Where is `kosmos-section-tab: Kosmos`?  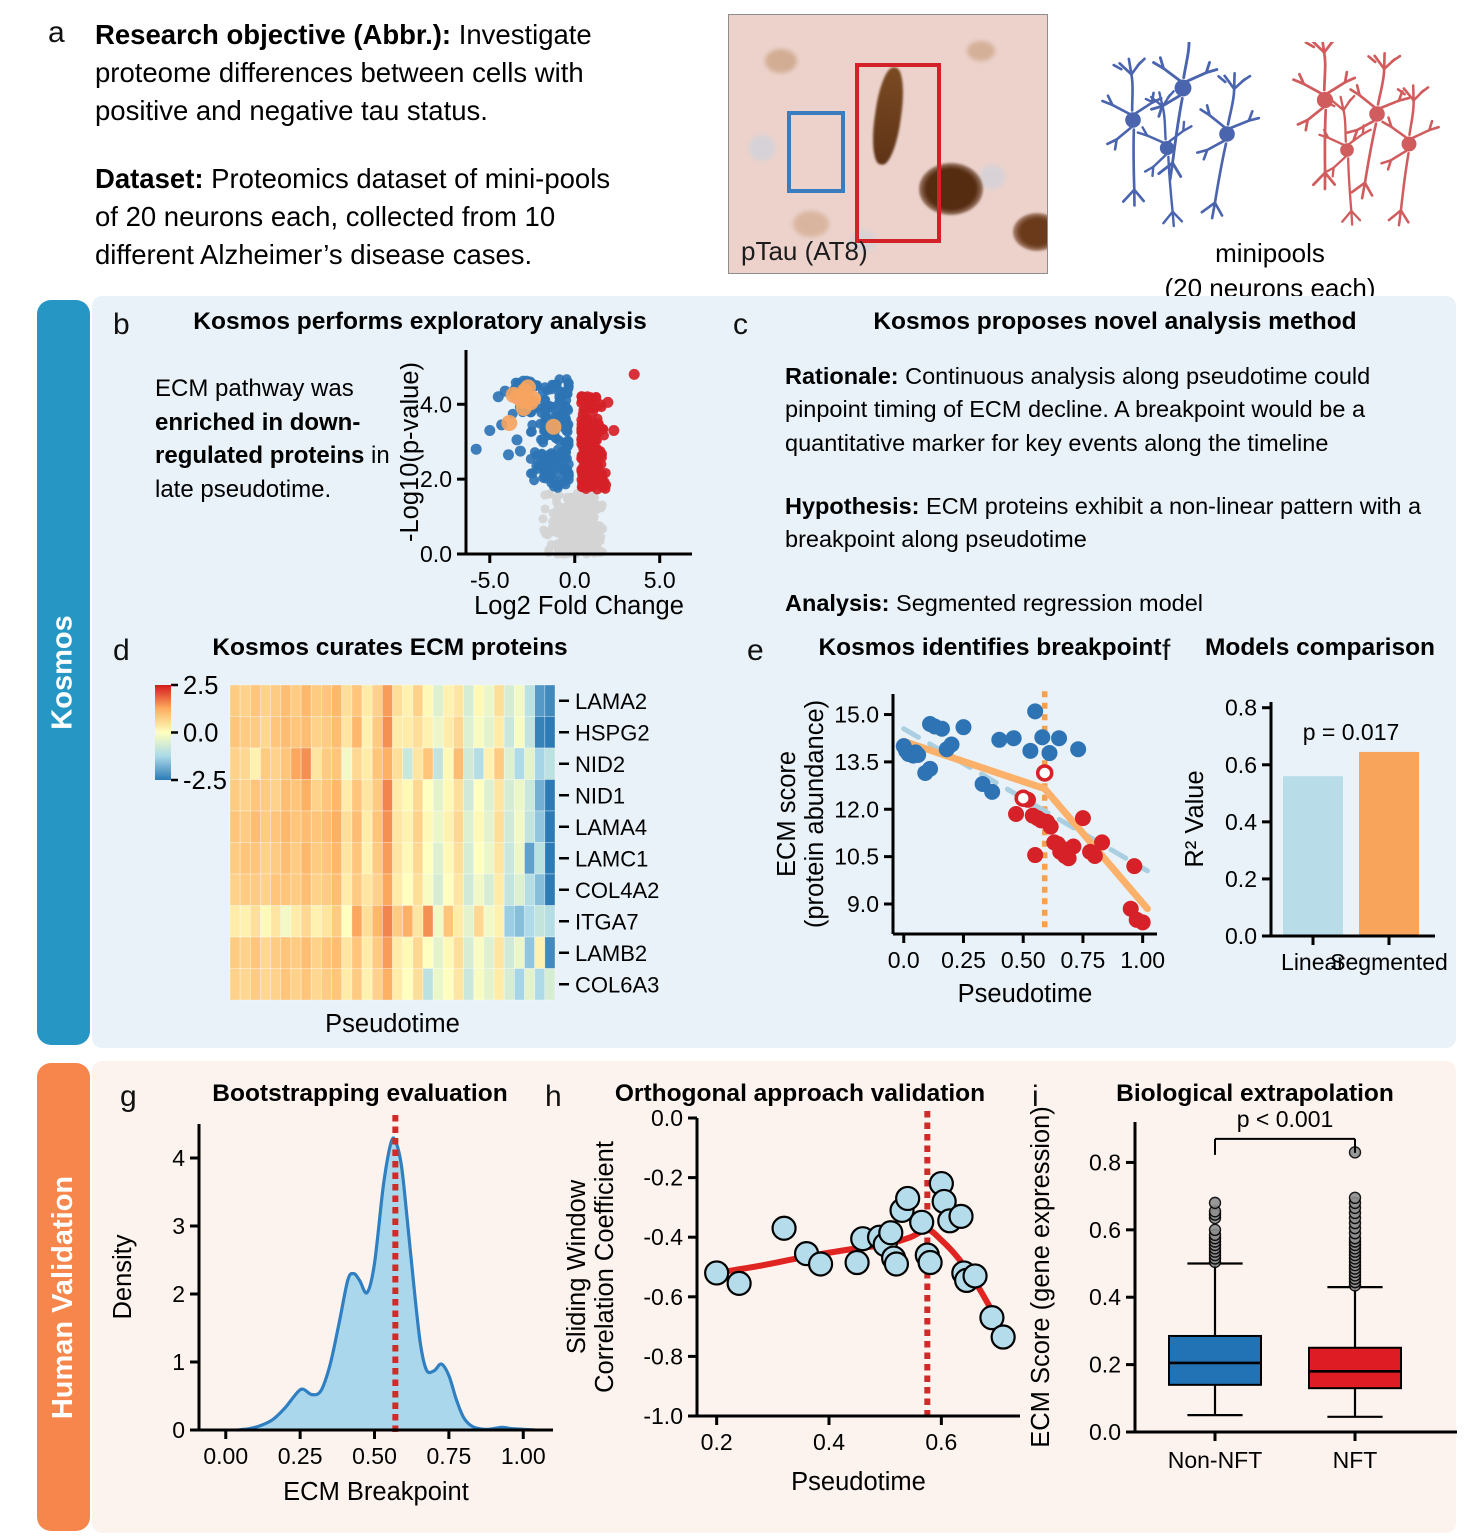
kosmos-section-tab: Kosmos is located at coordinates (63, 672).